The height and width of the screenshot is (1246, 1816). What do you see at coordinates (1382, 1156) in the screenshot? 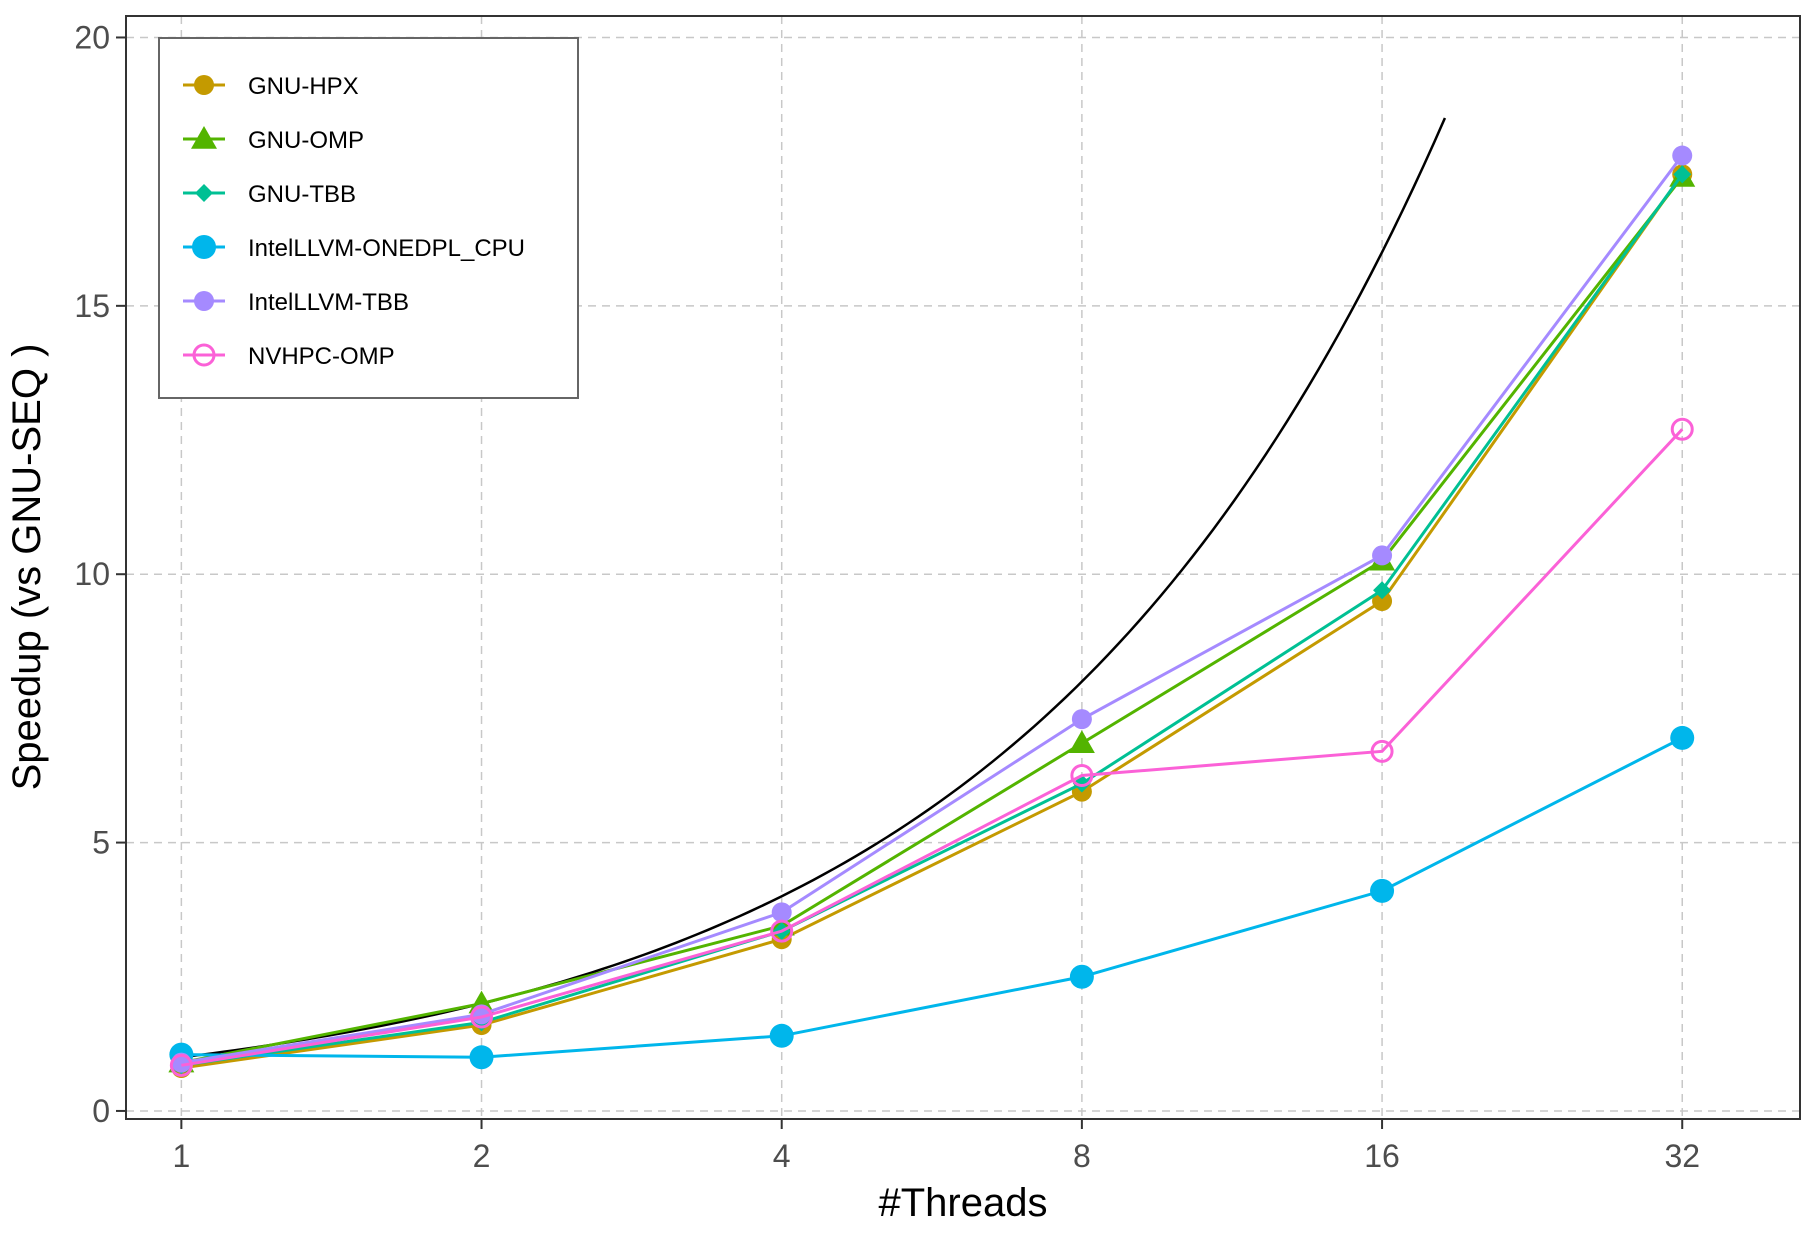
I see `x-tick-label: 16` at bounding box center [1382, 1156].